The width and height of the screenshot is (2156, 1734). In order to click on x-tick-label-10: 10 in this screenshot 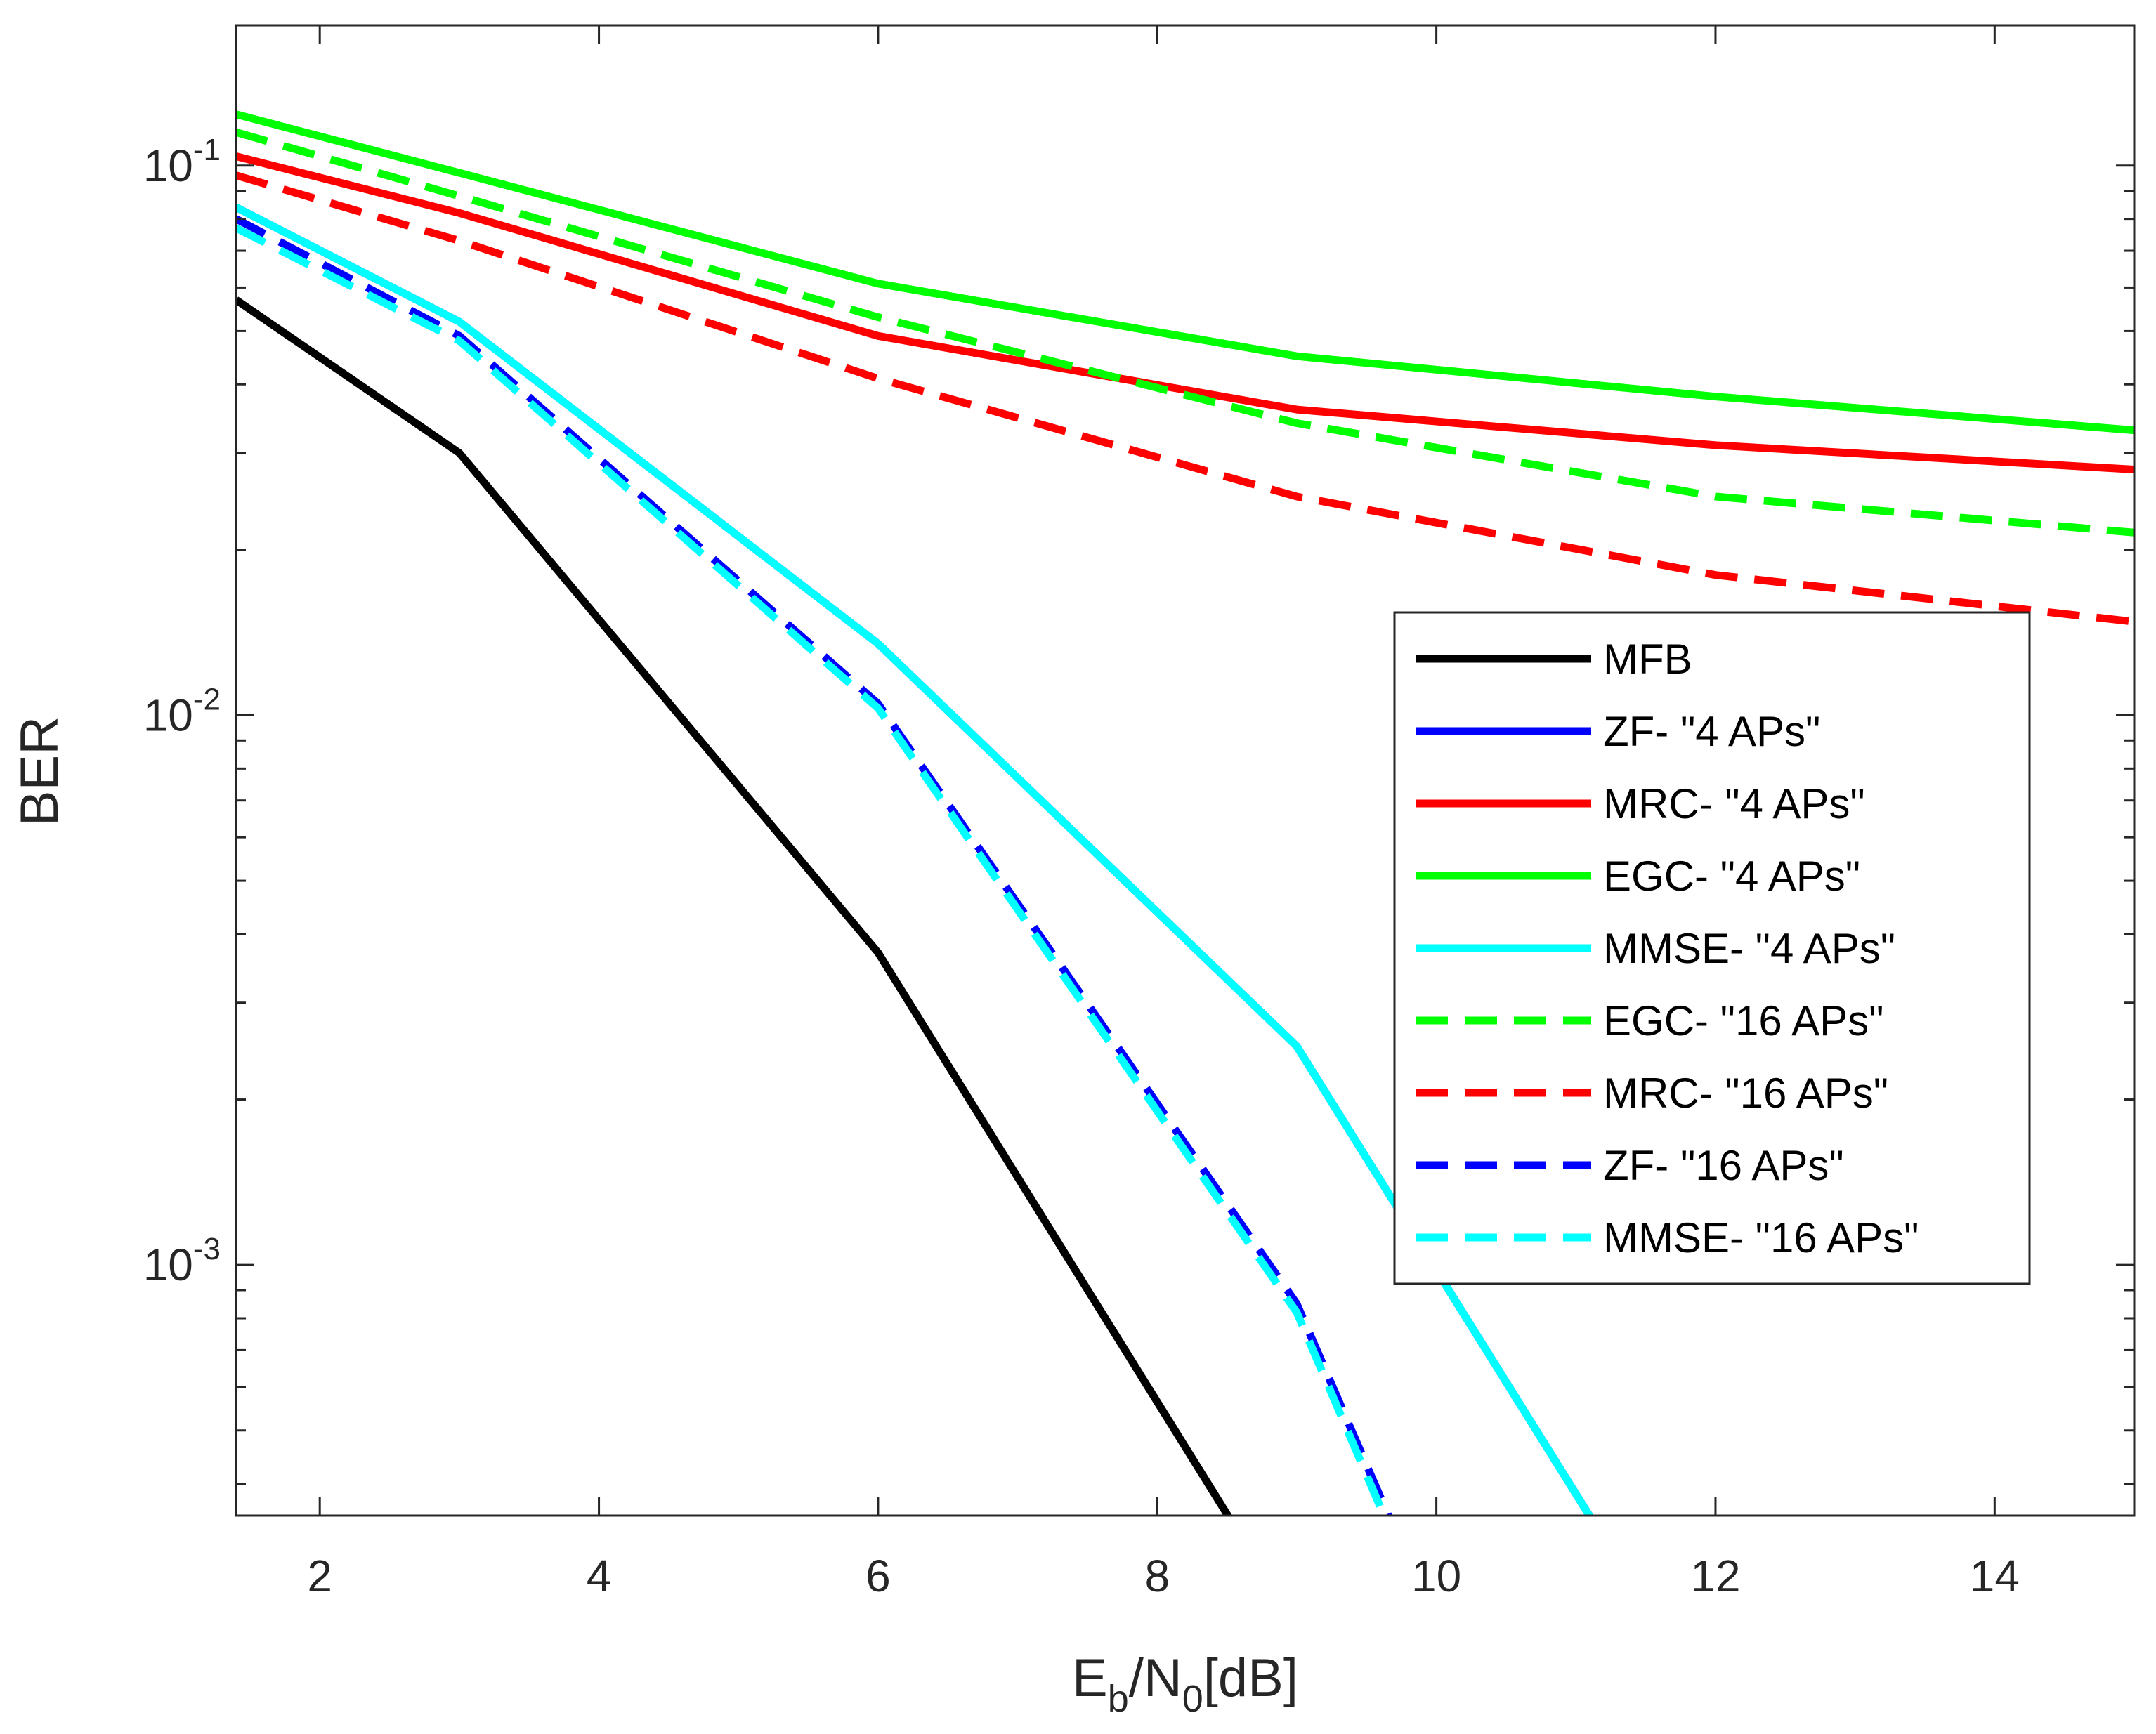, I will do `click(1436, 1576)`.